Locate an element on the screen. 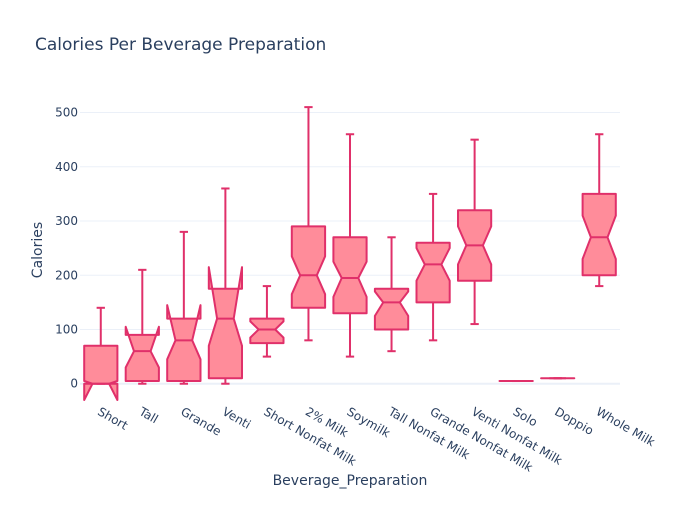 The height and width of the screenshot is (505, 700). box-soymilk is located at coordinates (349, 245).